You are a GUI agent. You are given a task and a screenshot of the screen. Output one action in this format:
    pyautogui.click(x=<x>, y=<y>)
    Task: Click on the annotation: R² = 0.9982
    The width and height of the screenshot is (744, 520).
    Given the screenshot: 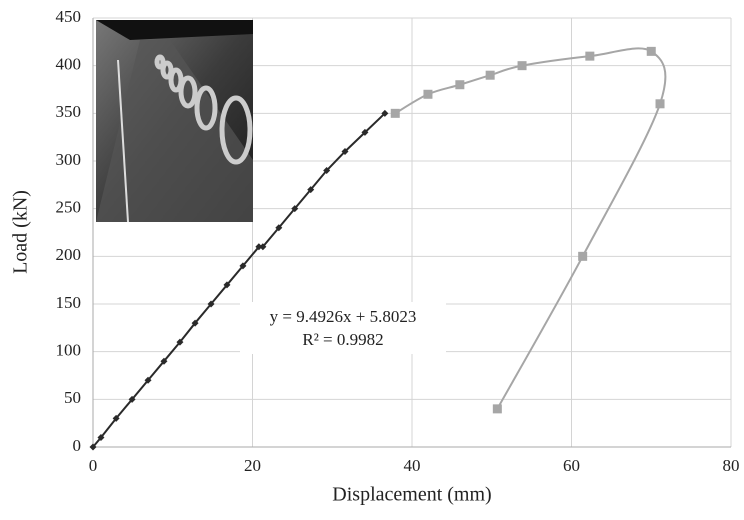 What is the action you would take?
    pyautogui.click(x=342, y=339)
    